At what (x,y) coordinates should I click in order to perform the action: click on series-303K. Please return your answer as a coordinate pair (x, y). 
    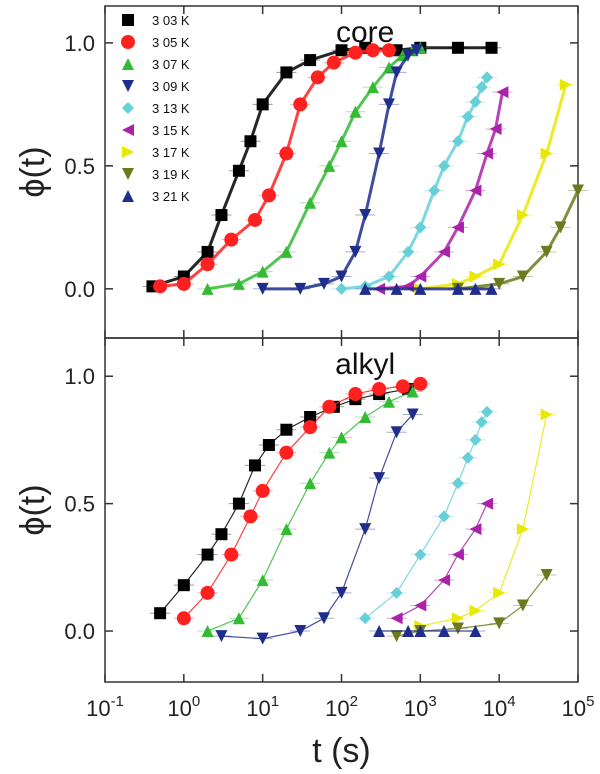
    Looking at the image, I should click on (284, 501).